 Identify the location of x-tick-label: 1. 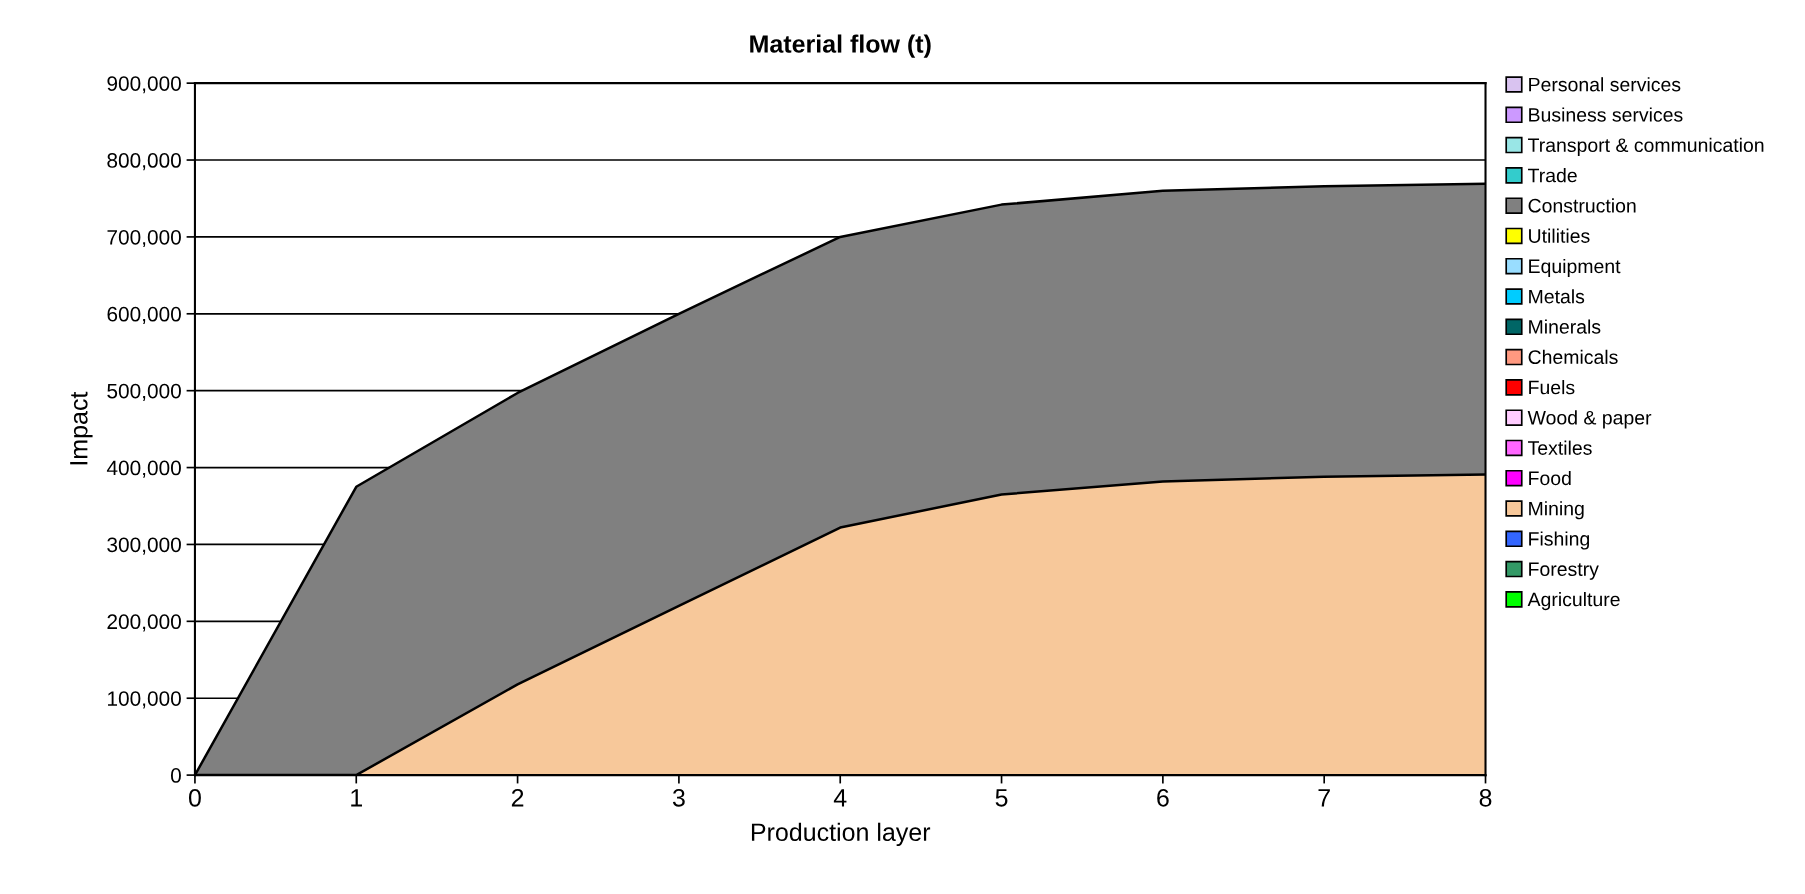
(356, 798).